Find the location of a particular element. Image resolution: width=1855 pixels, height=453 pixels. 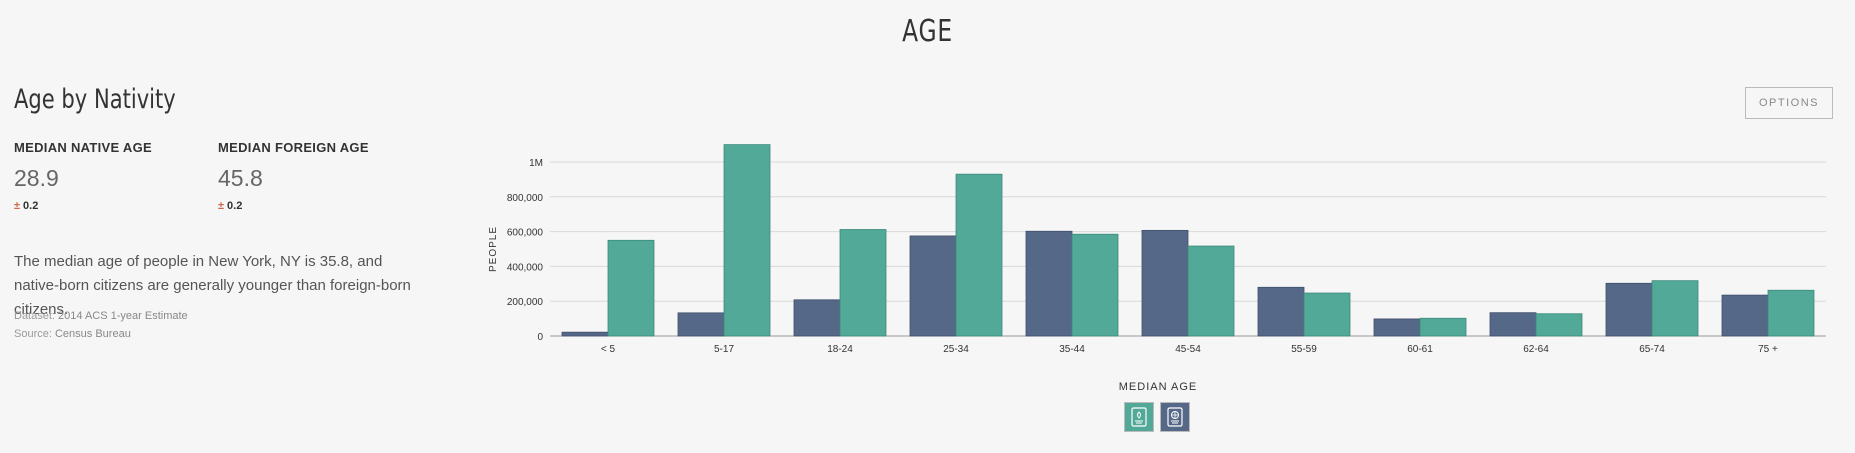

foreign-born-passport-icon is located at coordinates (1175, 417).